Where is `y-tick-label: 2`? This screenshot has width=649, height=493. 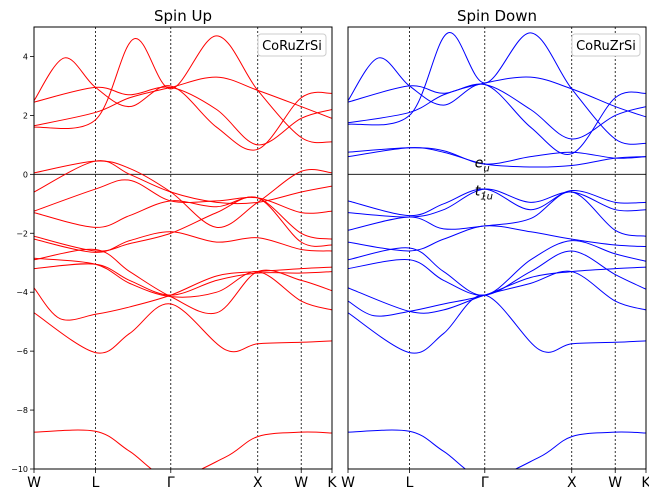 y-tick-label: 2 is located at coordinates (25, 115).